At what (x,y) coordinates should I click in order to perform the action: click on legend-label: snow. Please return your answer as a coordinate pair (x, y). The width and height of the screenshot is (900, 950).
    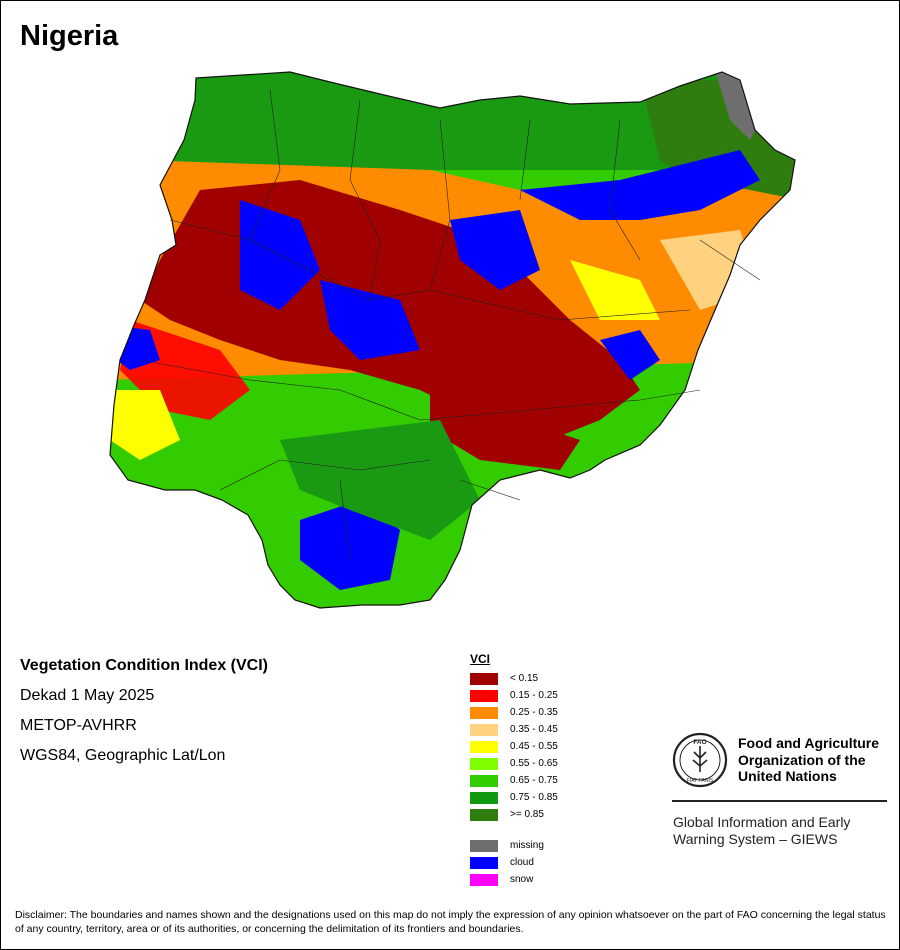
    Looking at the image, I should click on (522, 879).